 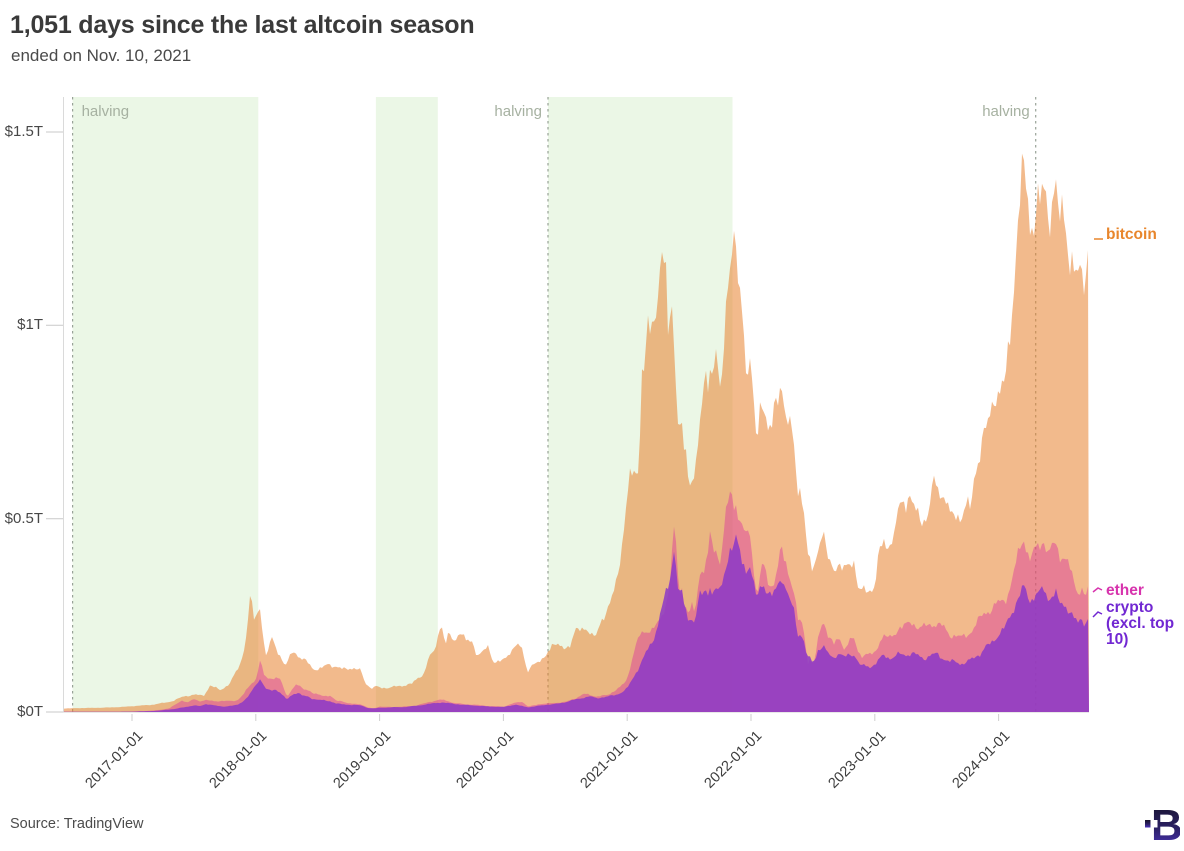 What do you see at coordinates (23, 131) in the screenshot?
I see `y-tick-label: $1.5T` at bounding box center [23, 131].